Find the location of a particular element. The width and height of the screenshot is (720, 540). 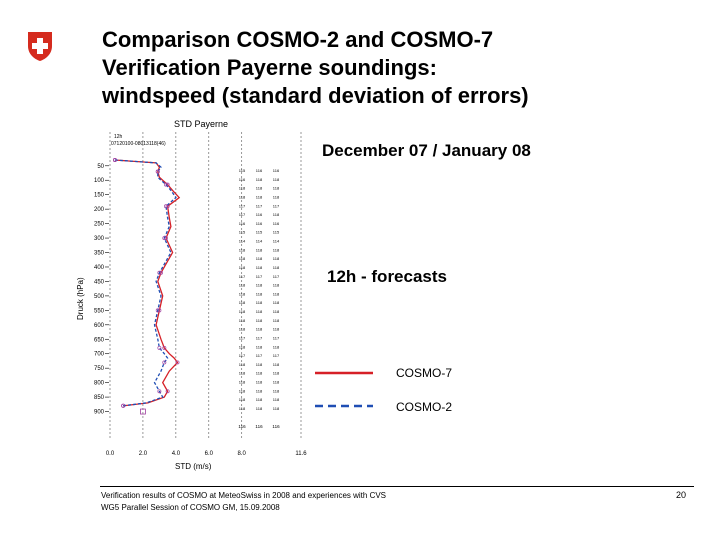

y-tick-label-3: 200 is located at coordinates (99, 210).